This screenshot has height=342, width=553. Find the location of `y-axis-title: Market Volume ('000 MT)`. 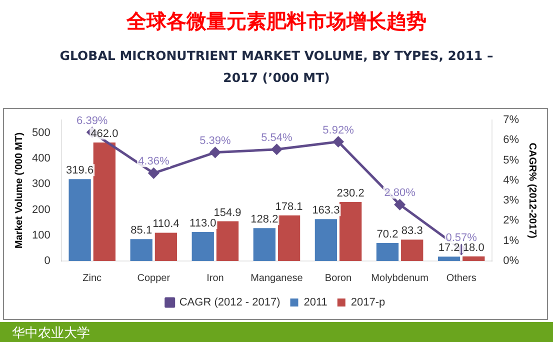

y-axis-title: Market Volume ('000 MT) is located at coordinates (19, 190).